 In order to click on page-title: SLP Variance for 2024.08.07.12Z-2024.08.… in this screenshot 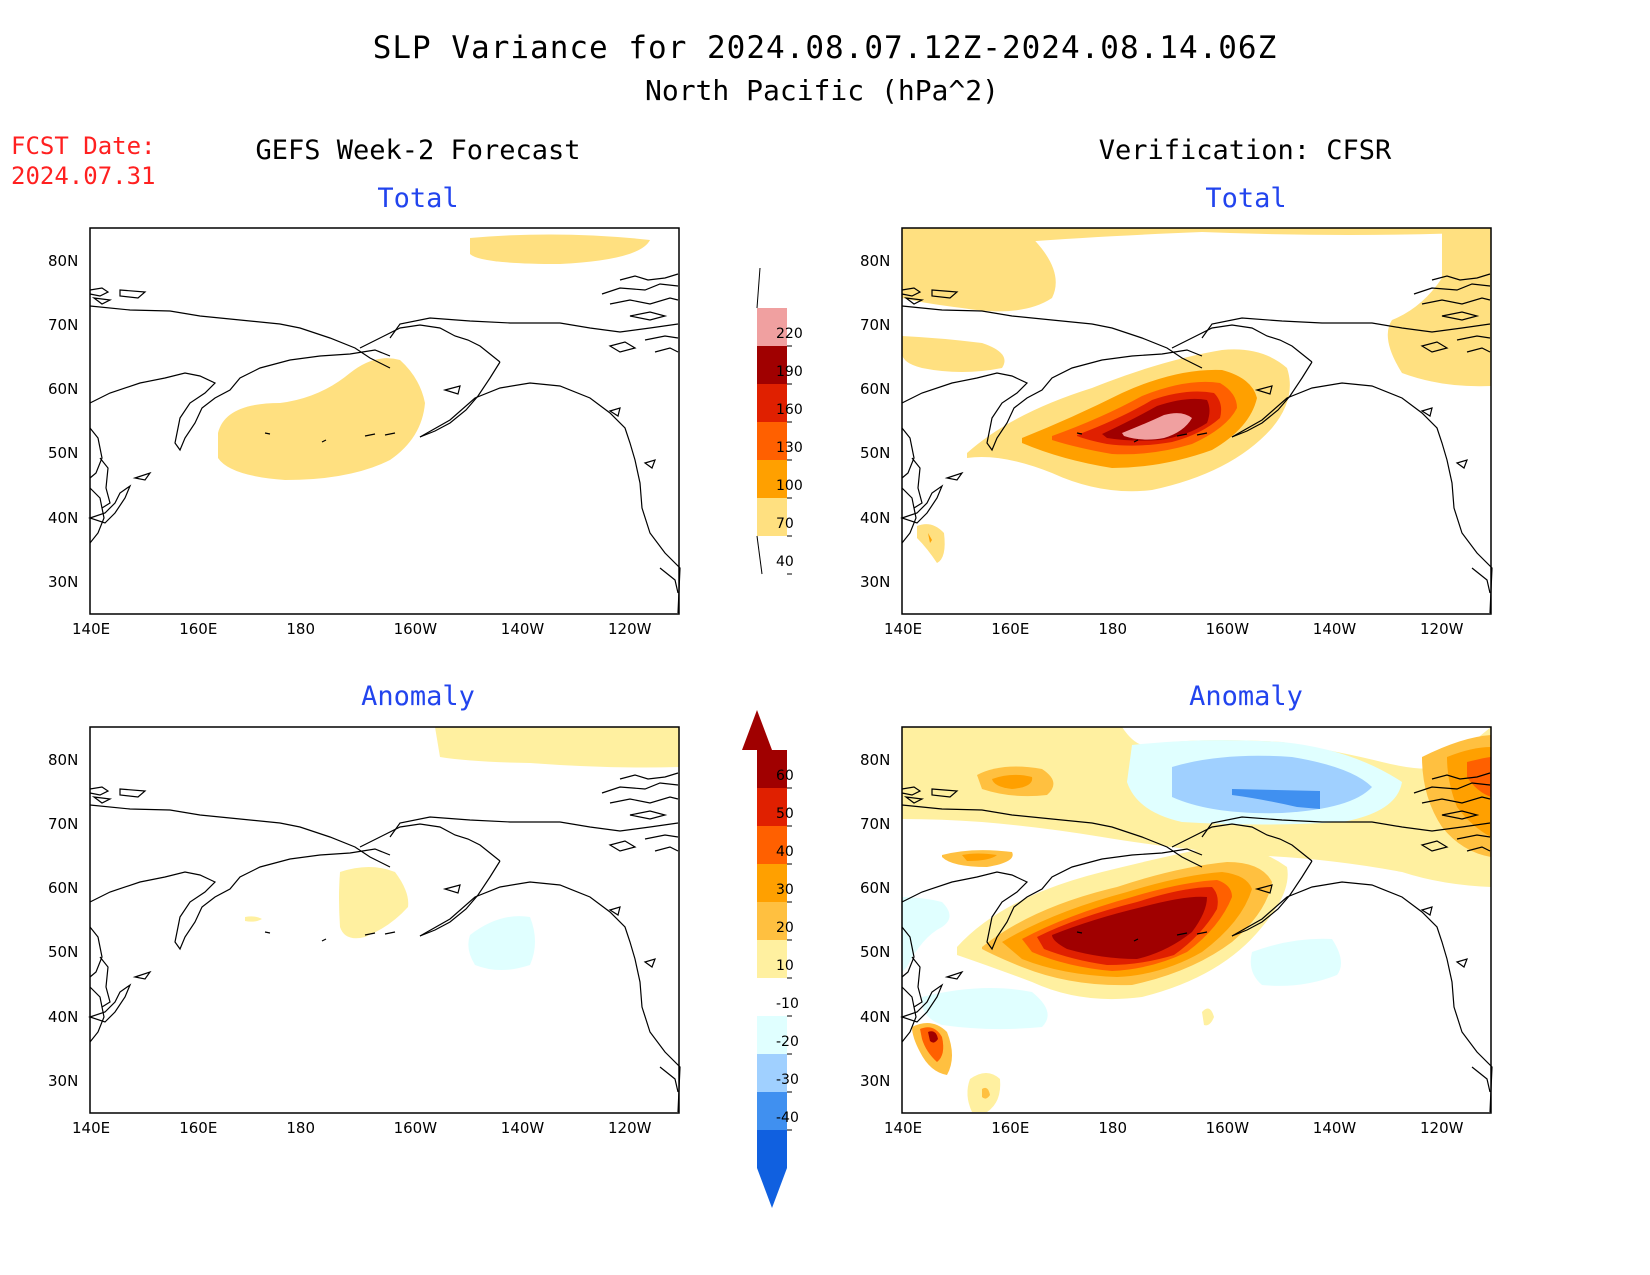, I will do `click(825, 48)`.